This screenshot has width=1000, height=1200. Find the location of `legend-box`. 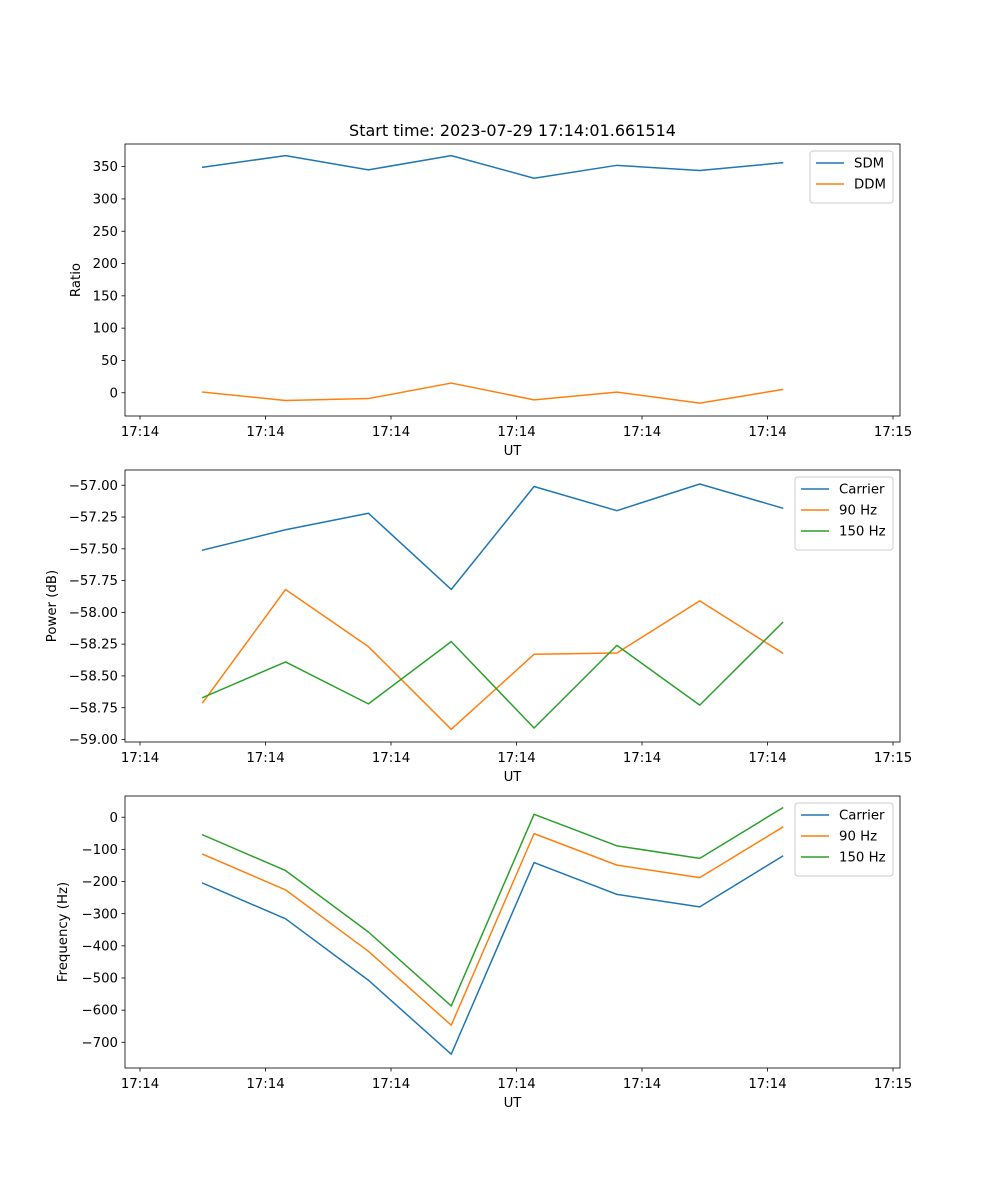

legend-box is located at coordinates (851, 177).